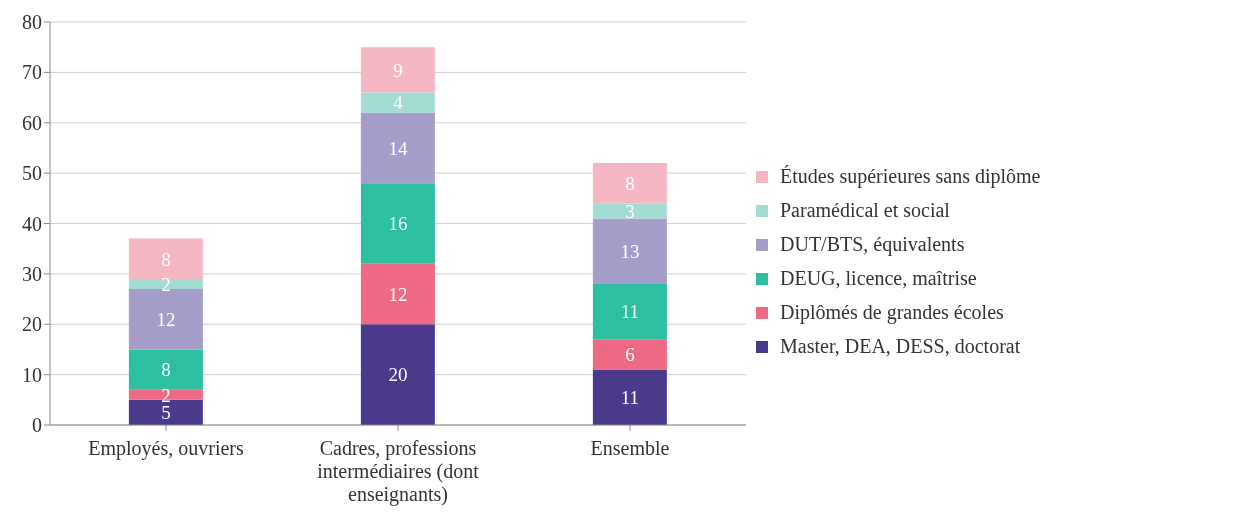 Image resolution: width=1234 pixels, height=523 pixels. I want to click on y-tick-label: 10, so click(32, 374).